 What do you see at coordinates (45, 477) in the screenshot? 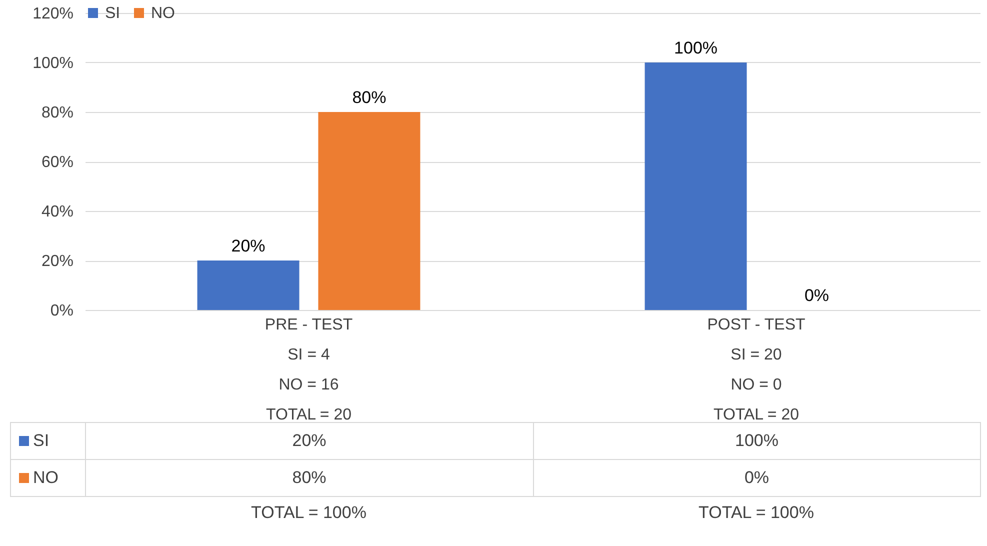
I see `text: NO` at bounding box center [45, 477].